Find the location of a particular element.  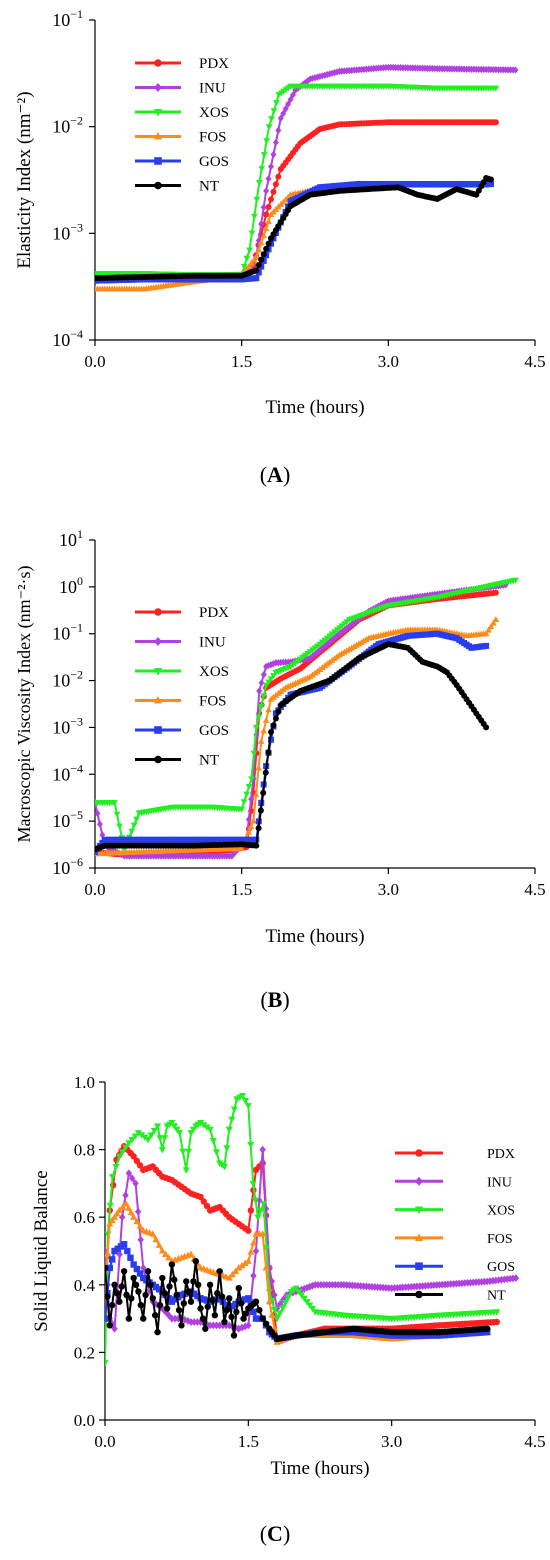

legend-label-gos-b: GOS is located at coordinates (214, 731).